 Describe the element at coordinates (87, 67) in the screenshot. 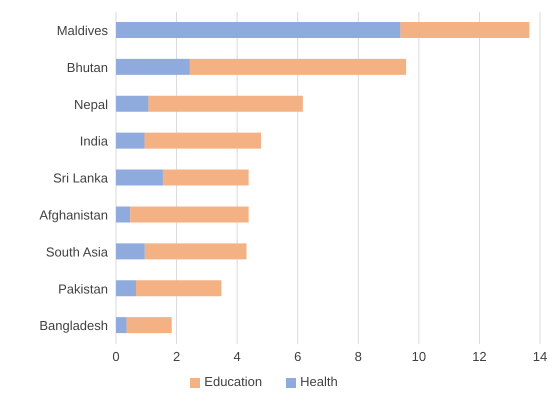

I see `y-tick-label: Bhutan` at that location.